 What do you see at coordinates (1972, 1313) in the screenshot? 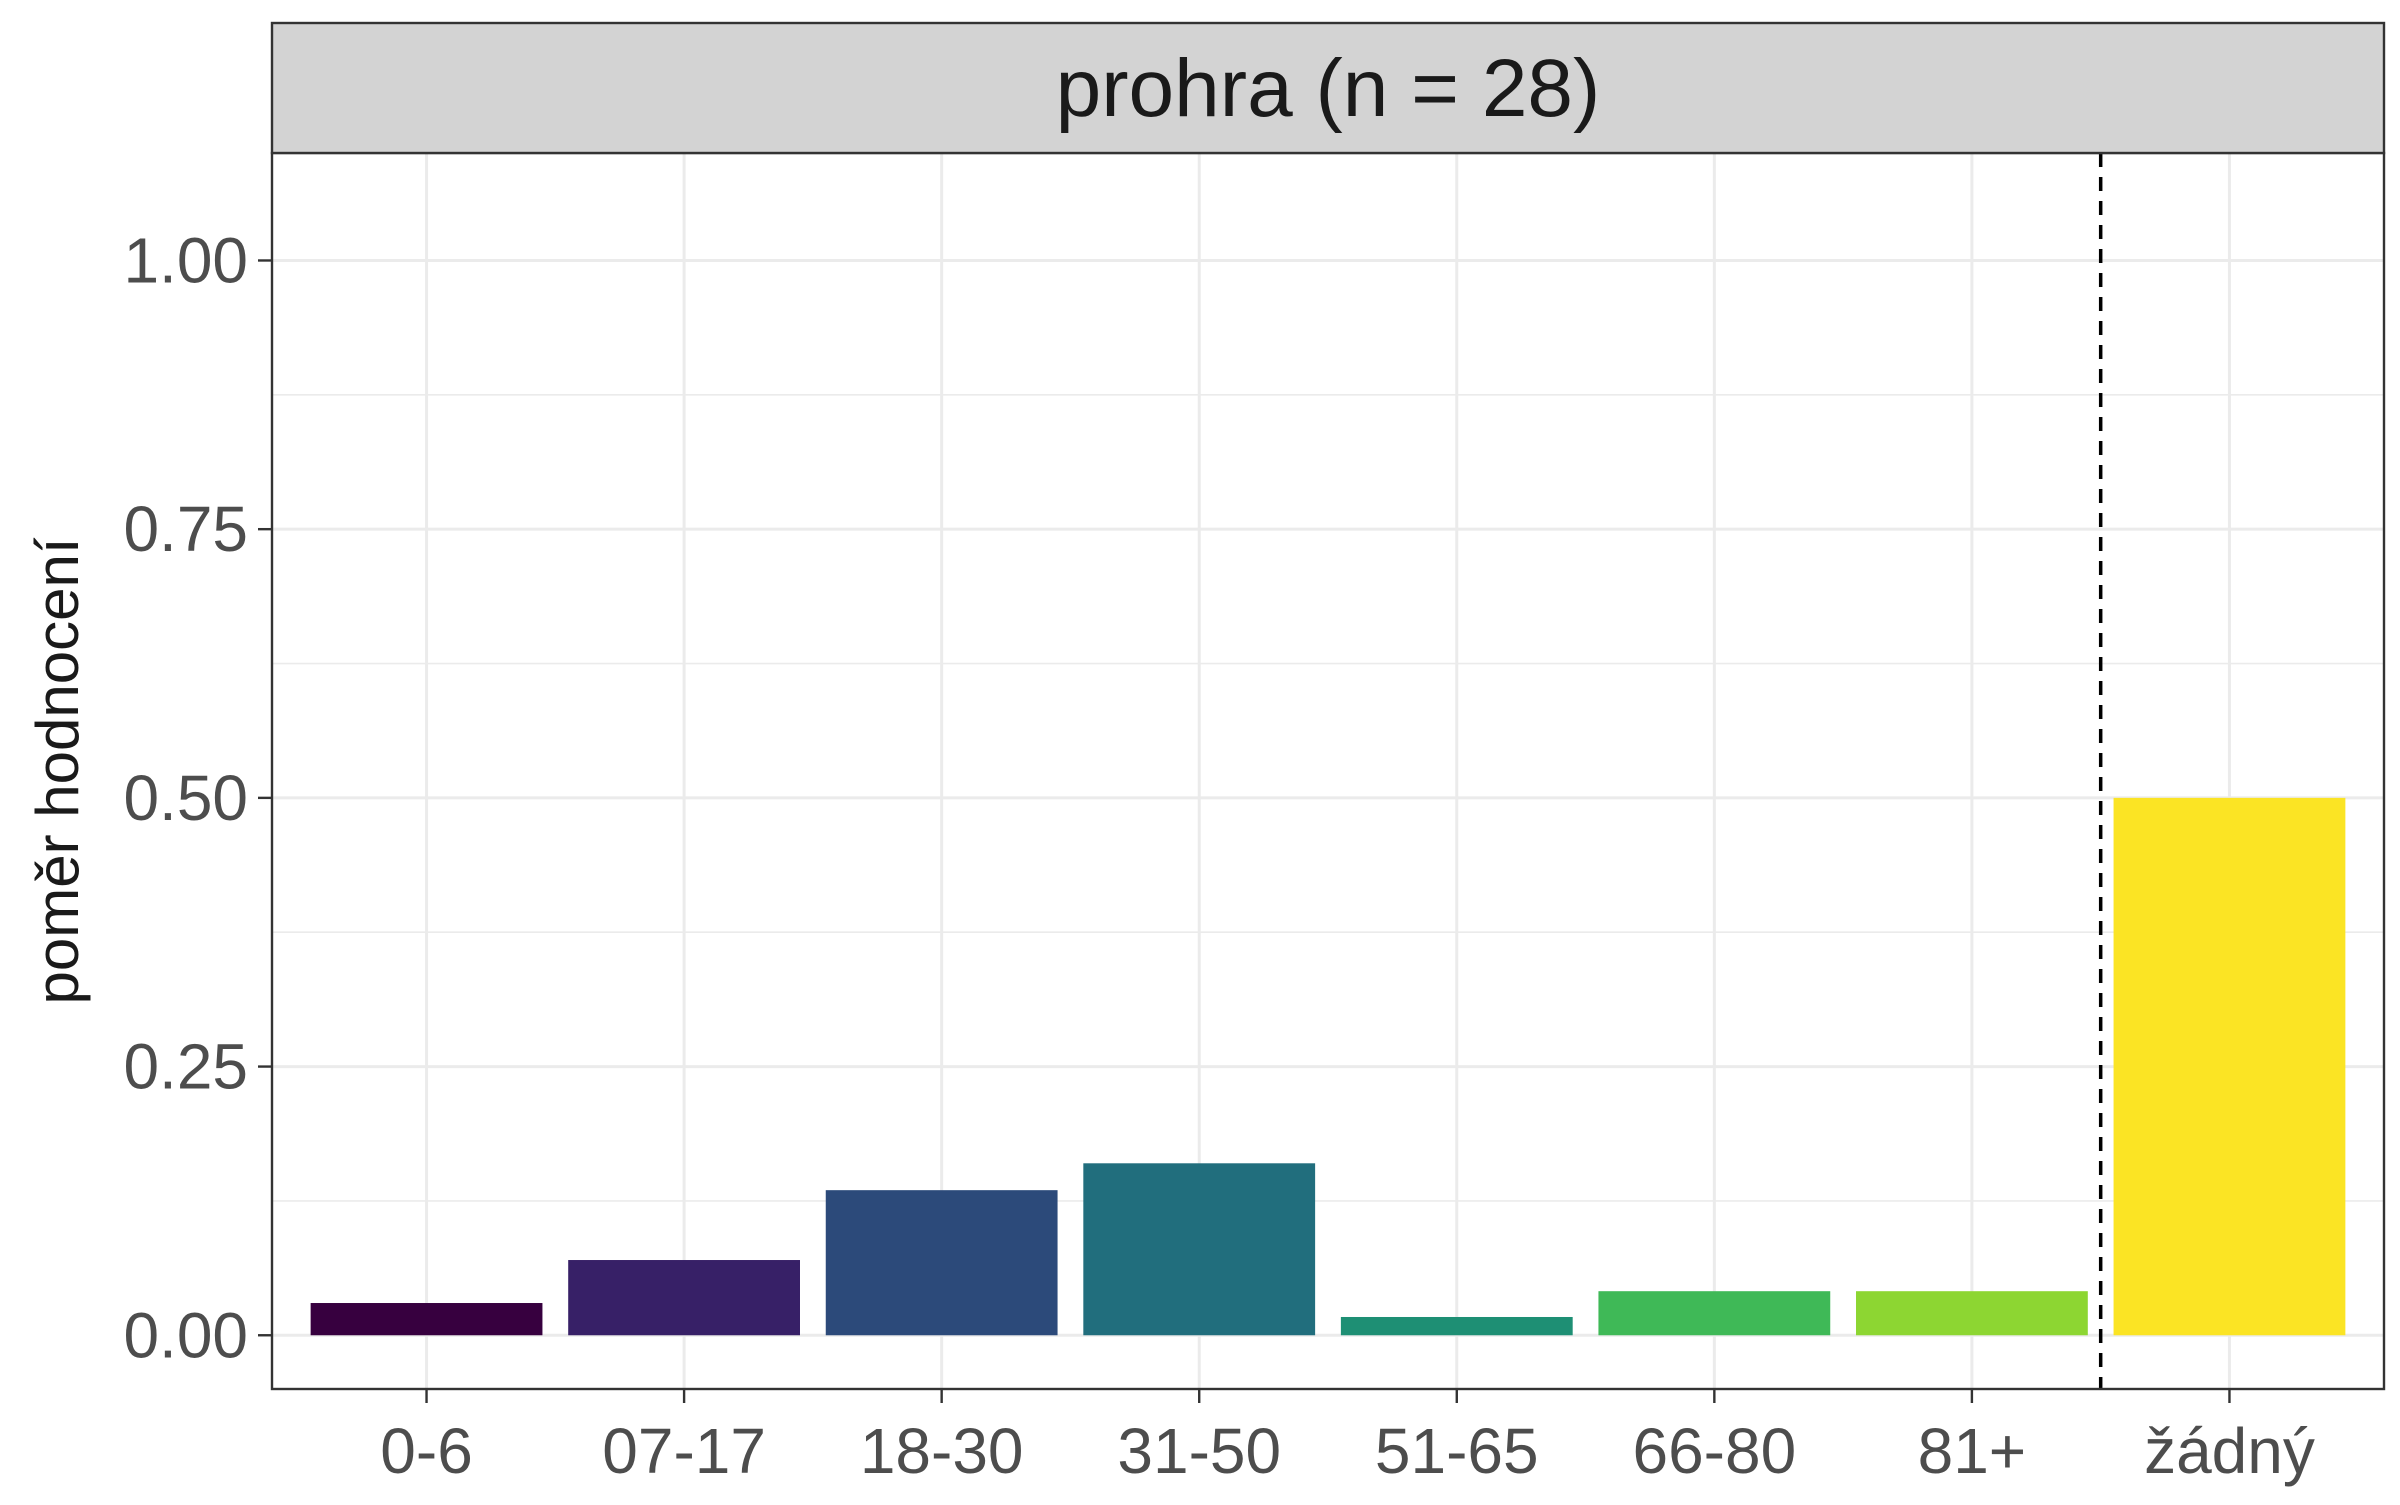
I see `bar-81+` at bounding box center [1972, 1313].